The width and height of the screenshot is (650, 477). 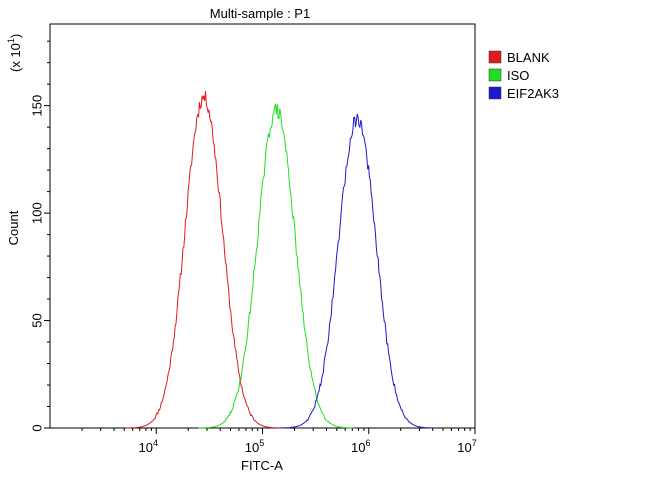 I want to click on legend-label: ISO, so click(x=518, y=75).